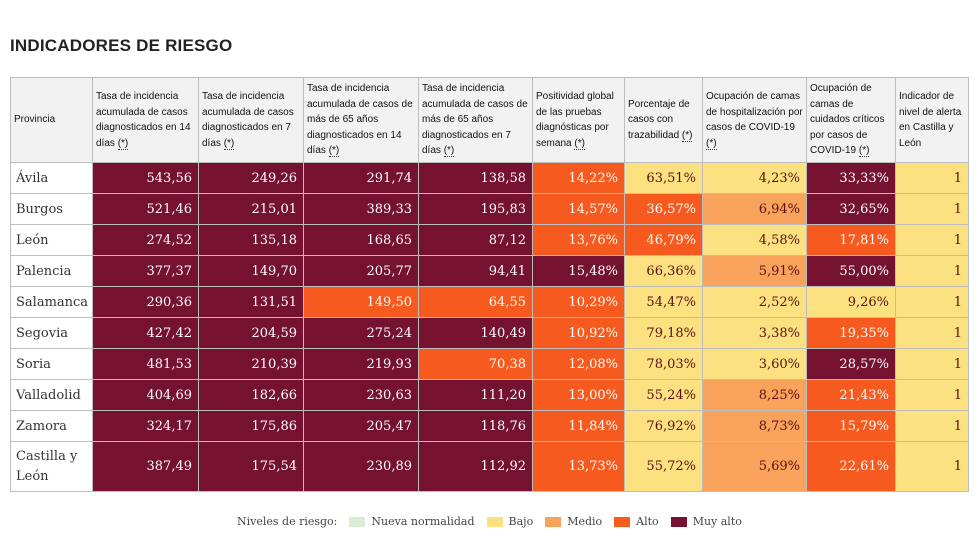 The image size is (980, 550). I want to click on value-cell: 9,26%, so click(851, 302).